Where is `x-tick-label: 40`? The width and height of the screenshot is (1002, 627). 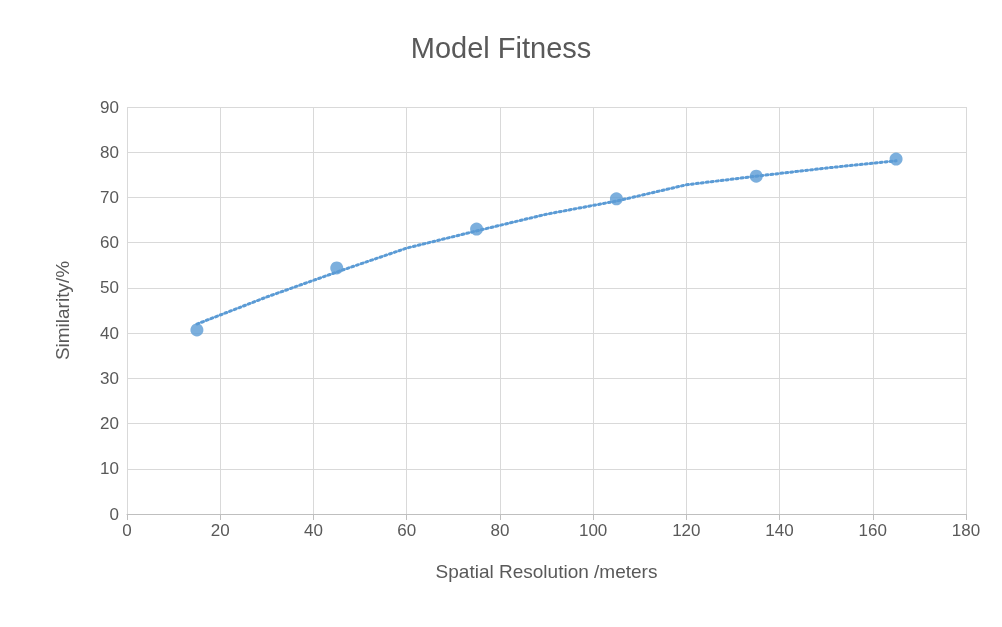
x-tick-label: 40 is located at coordinates (313, 530).